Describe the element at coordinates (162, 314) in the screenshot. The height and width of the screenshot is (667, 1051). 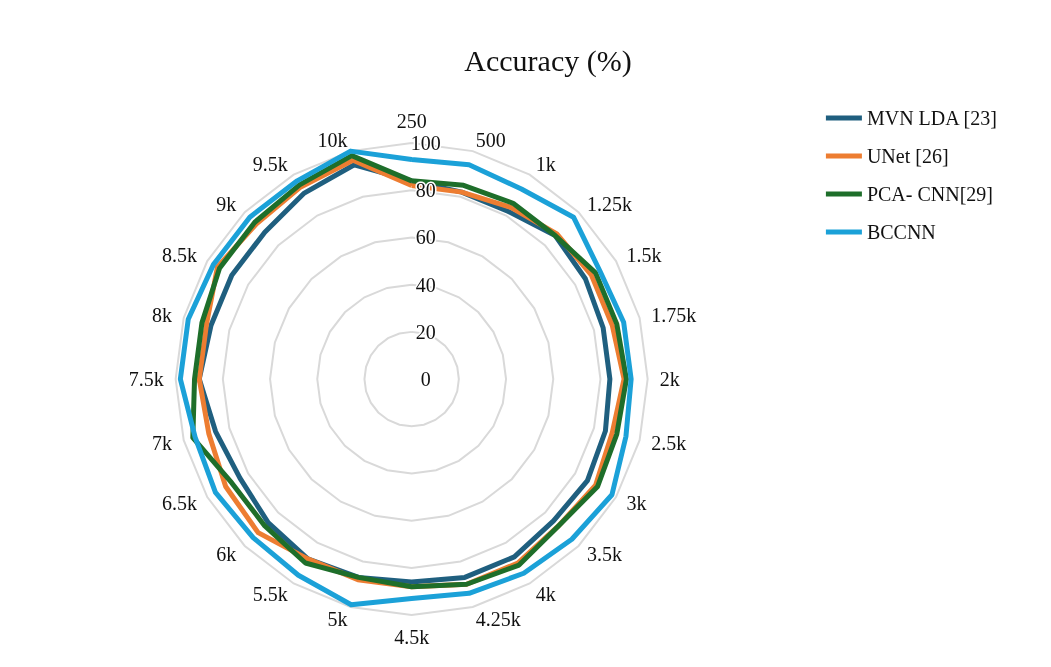
I see `spoke-label: 8k` at that location.